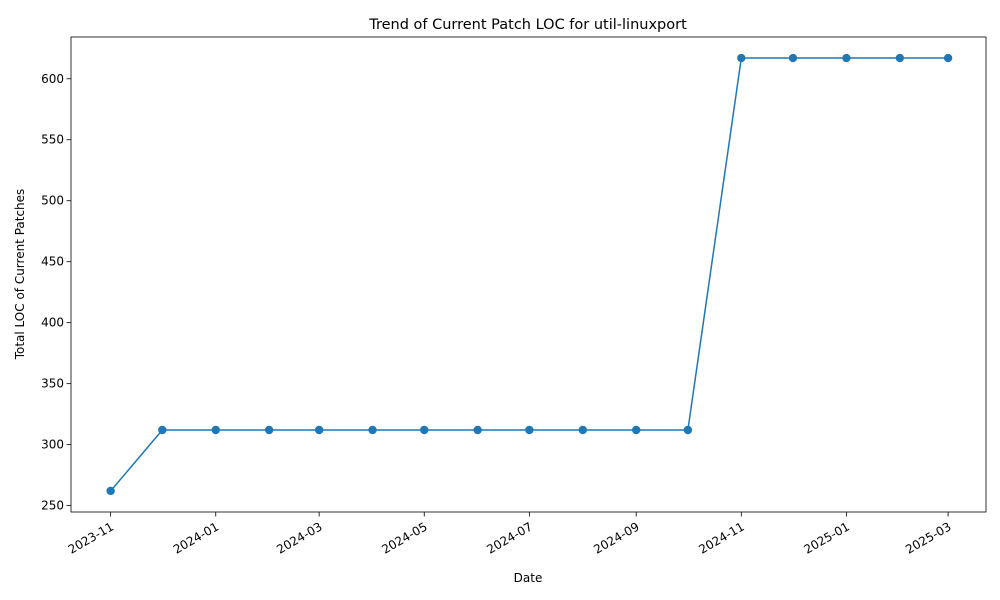 This screenshot has height=600, width=1000. I want to click on x-axis-label: Date, so click(528, 578).